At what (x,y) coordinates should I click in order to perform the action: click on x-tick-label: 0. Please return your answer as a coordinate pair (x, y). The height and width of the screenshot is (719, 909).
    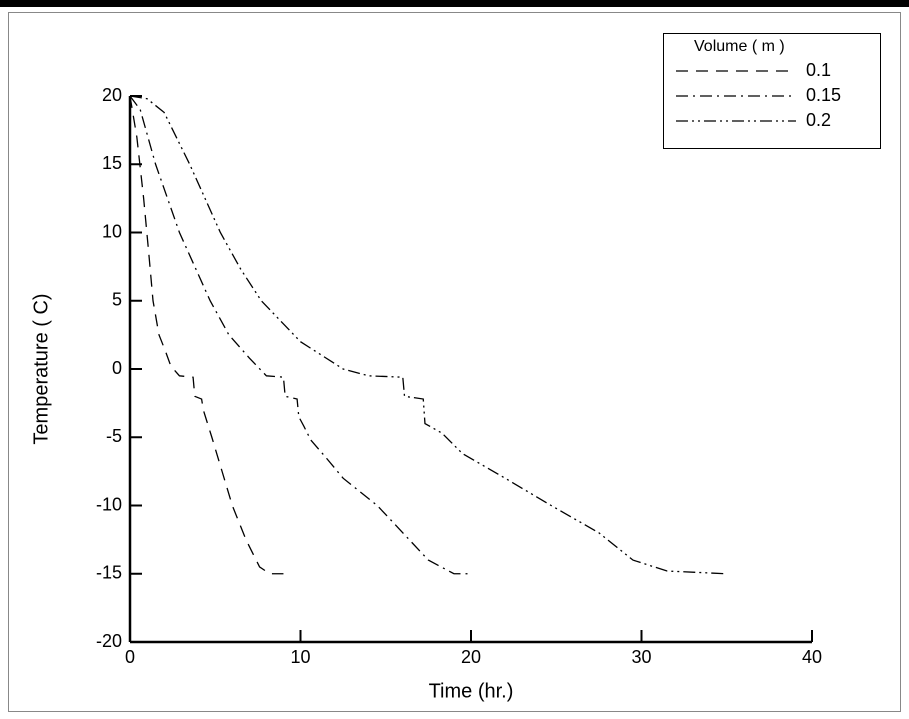
    Looking at the image, I should click on (130, 657).